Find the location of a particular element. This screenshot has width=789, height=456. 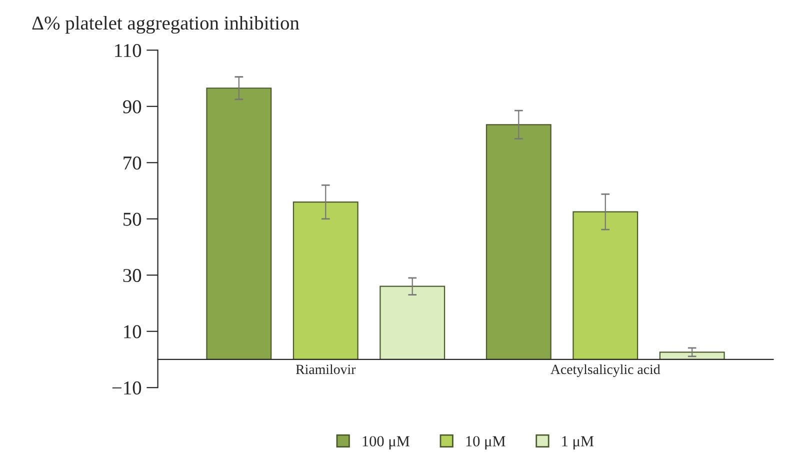

y-tick-label: −10 is located at coordinates (127, 388).